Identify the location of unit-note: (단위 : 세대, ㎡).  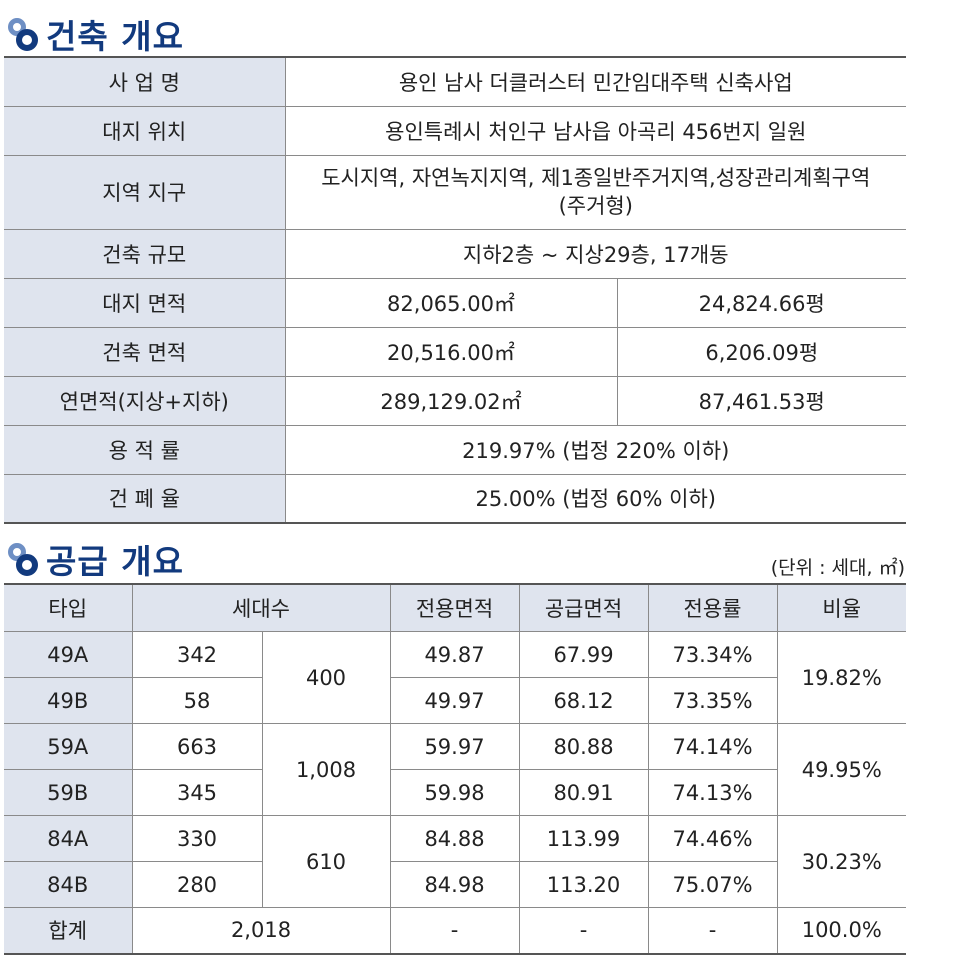
(837, 568).